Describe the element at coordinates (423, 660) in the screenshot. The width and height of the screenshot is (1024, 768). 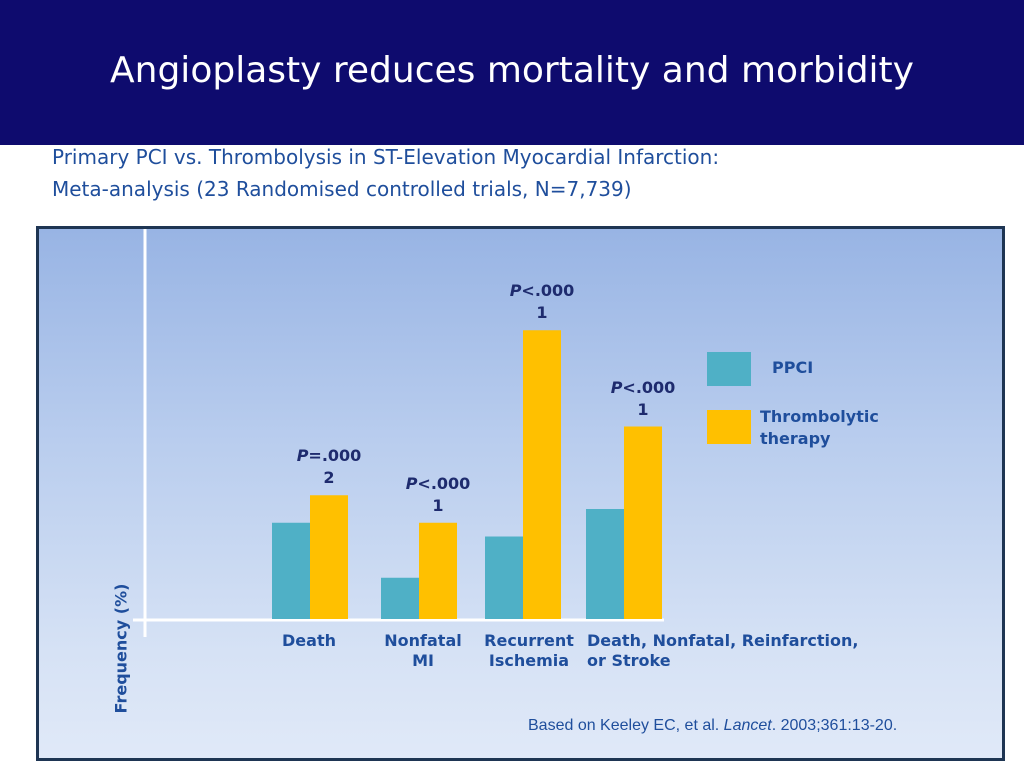
I see `x-tick-label-line: MI` at that location.